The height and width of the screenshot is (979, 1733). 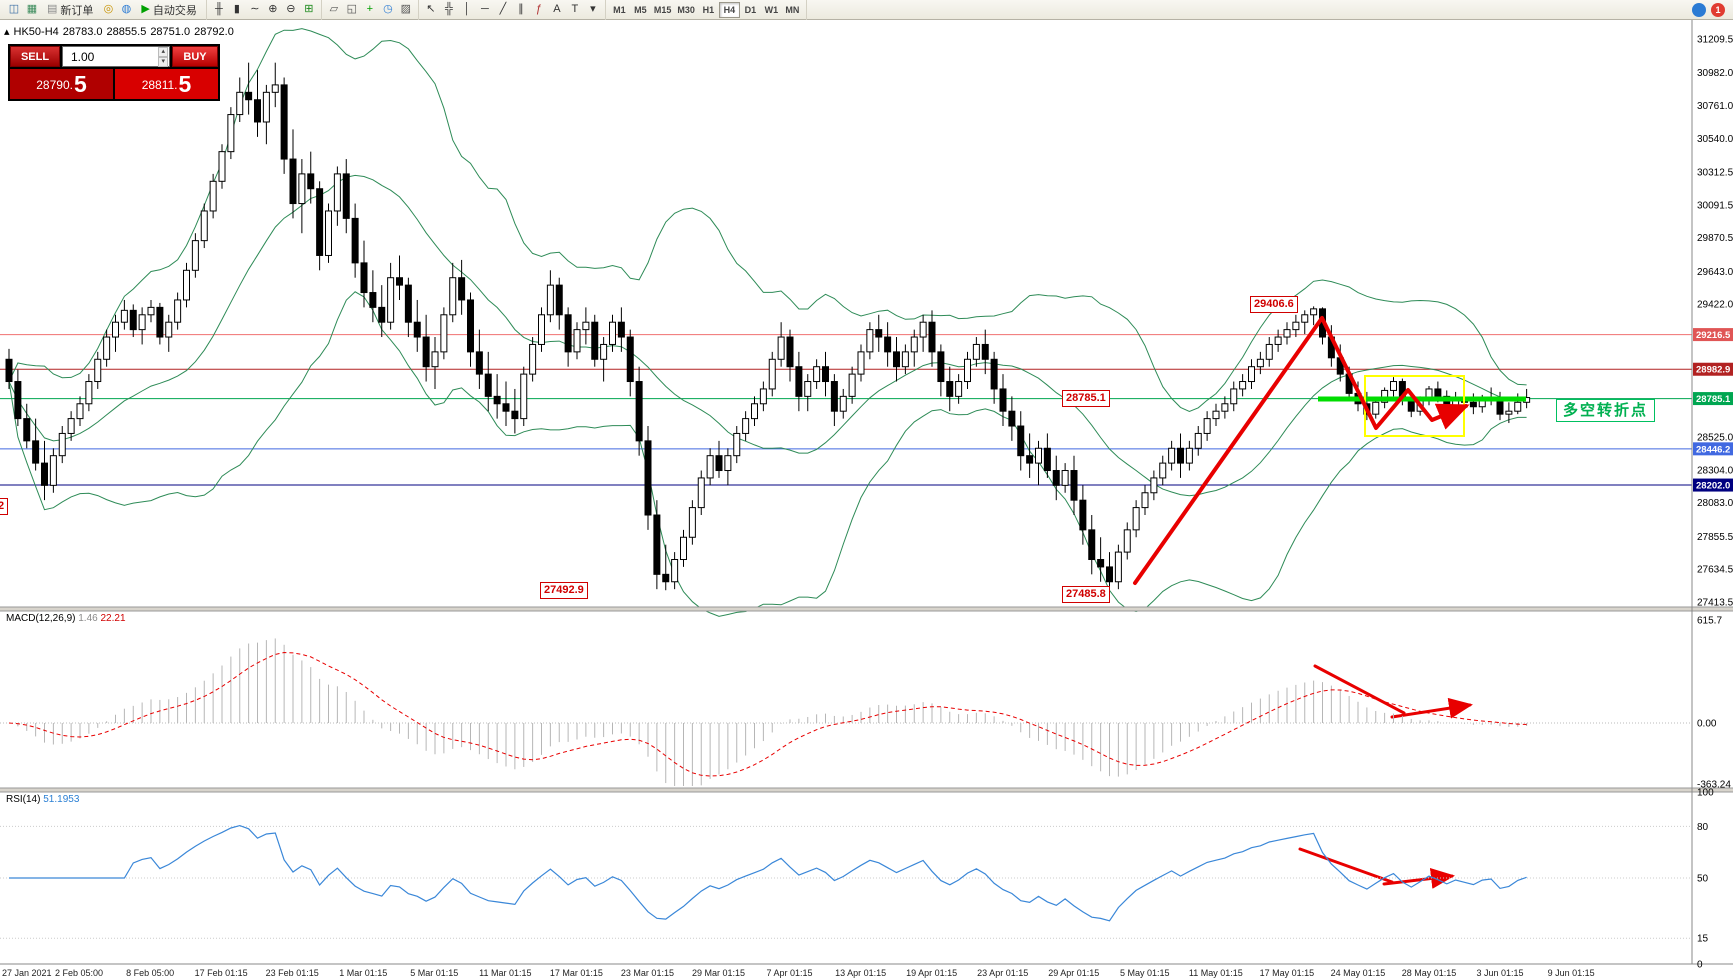 What do you see at coordinates (467, 9) in the screenshot?
I see `vertical-line-icon: │` at bounding box center [467, 9].